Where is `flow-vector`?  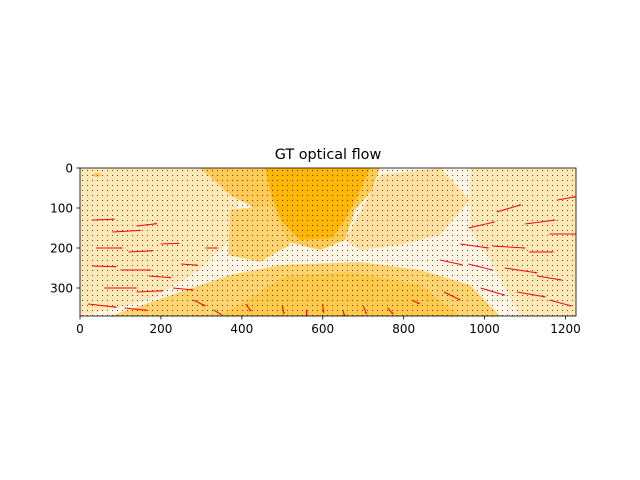 flow-vector is located at coordinates (509, 208).